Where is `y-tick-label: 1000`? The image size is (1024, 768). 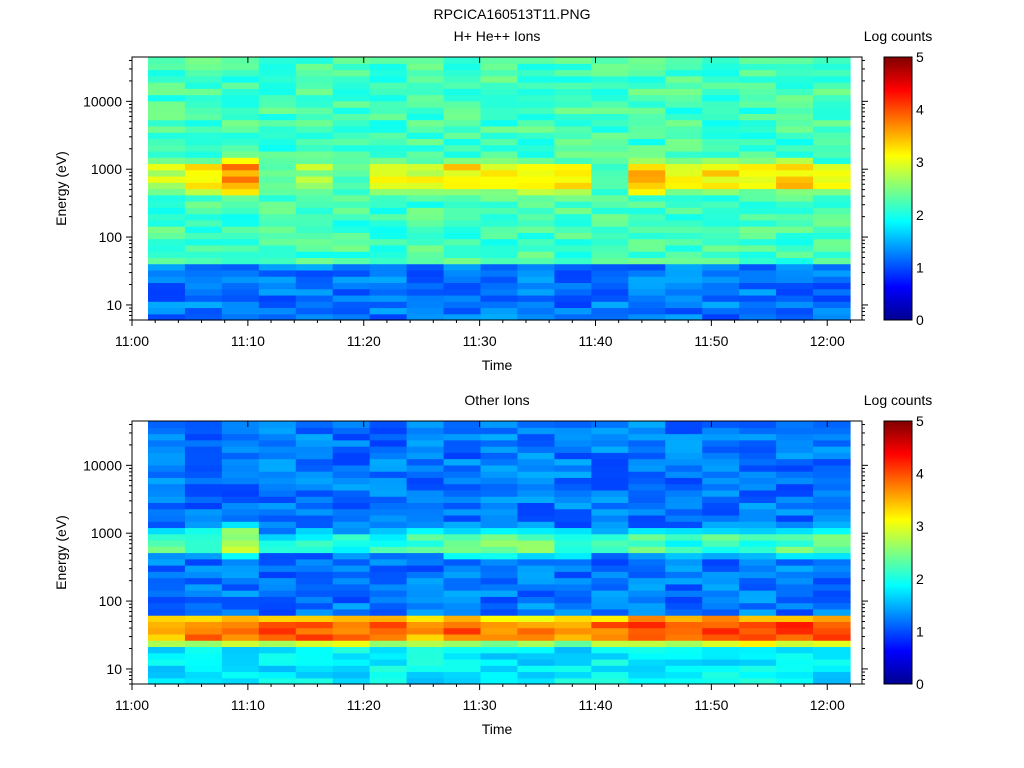 y-tick-label: 1000 is located at coordinates (106, 533).